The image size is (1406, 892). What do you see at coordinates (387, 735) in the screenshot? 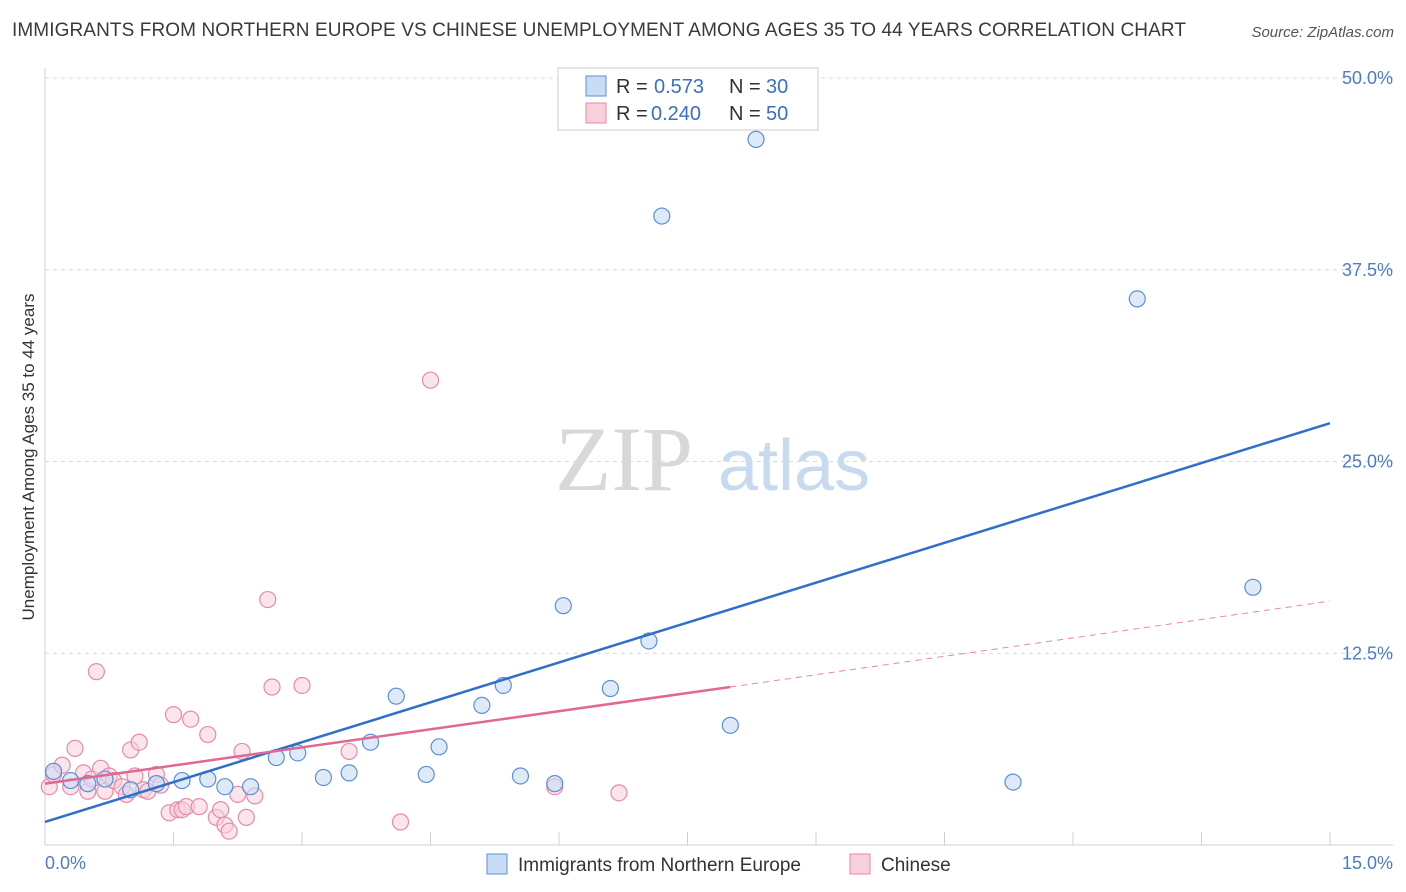
I see `chinese-trend-line` at bounding box center [387, 735].